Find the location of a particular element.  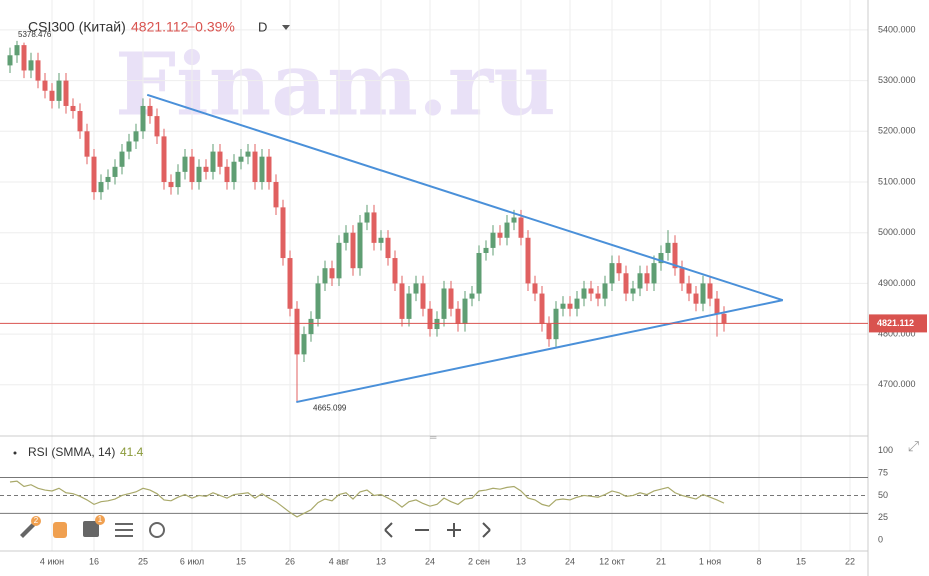

rsi-value: 41.4 is located at coordinates (132, 452).